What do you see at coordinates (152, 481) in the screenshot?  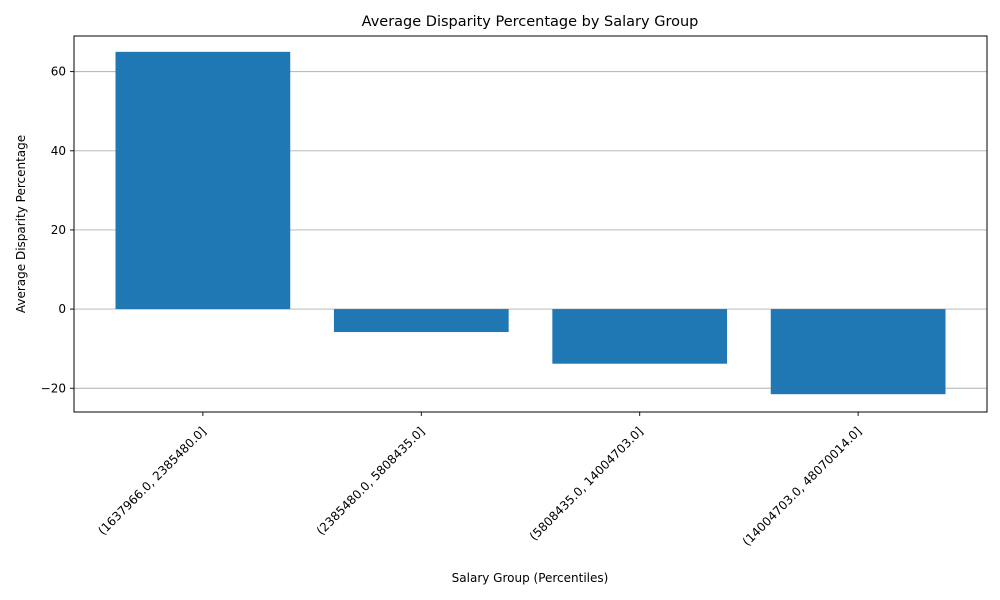 I see `x-tick-label: (1637966.0, 2385480.0]` at bounding box center [152, 481].